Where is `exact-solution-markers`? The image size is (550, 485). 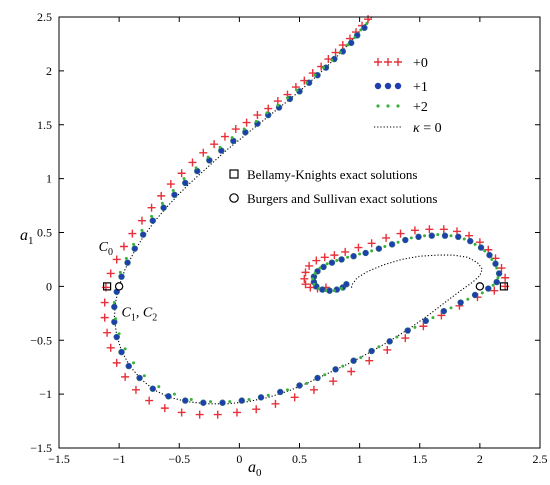 exact-solution-markers is located at coordinates (305, 286).